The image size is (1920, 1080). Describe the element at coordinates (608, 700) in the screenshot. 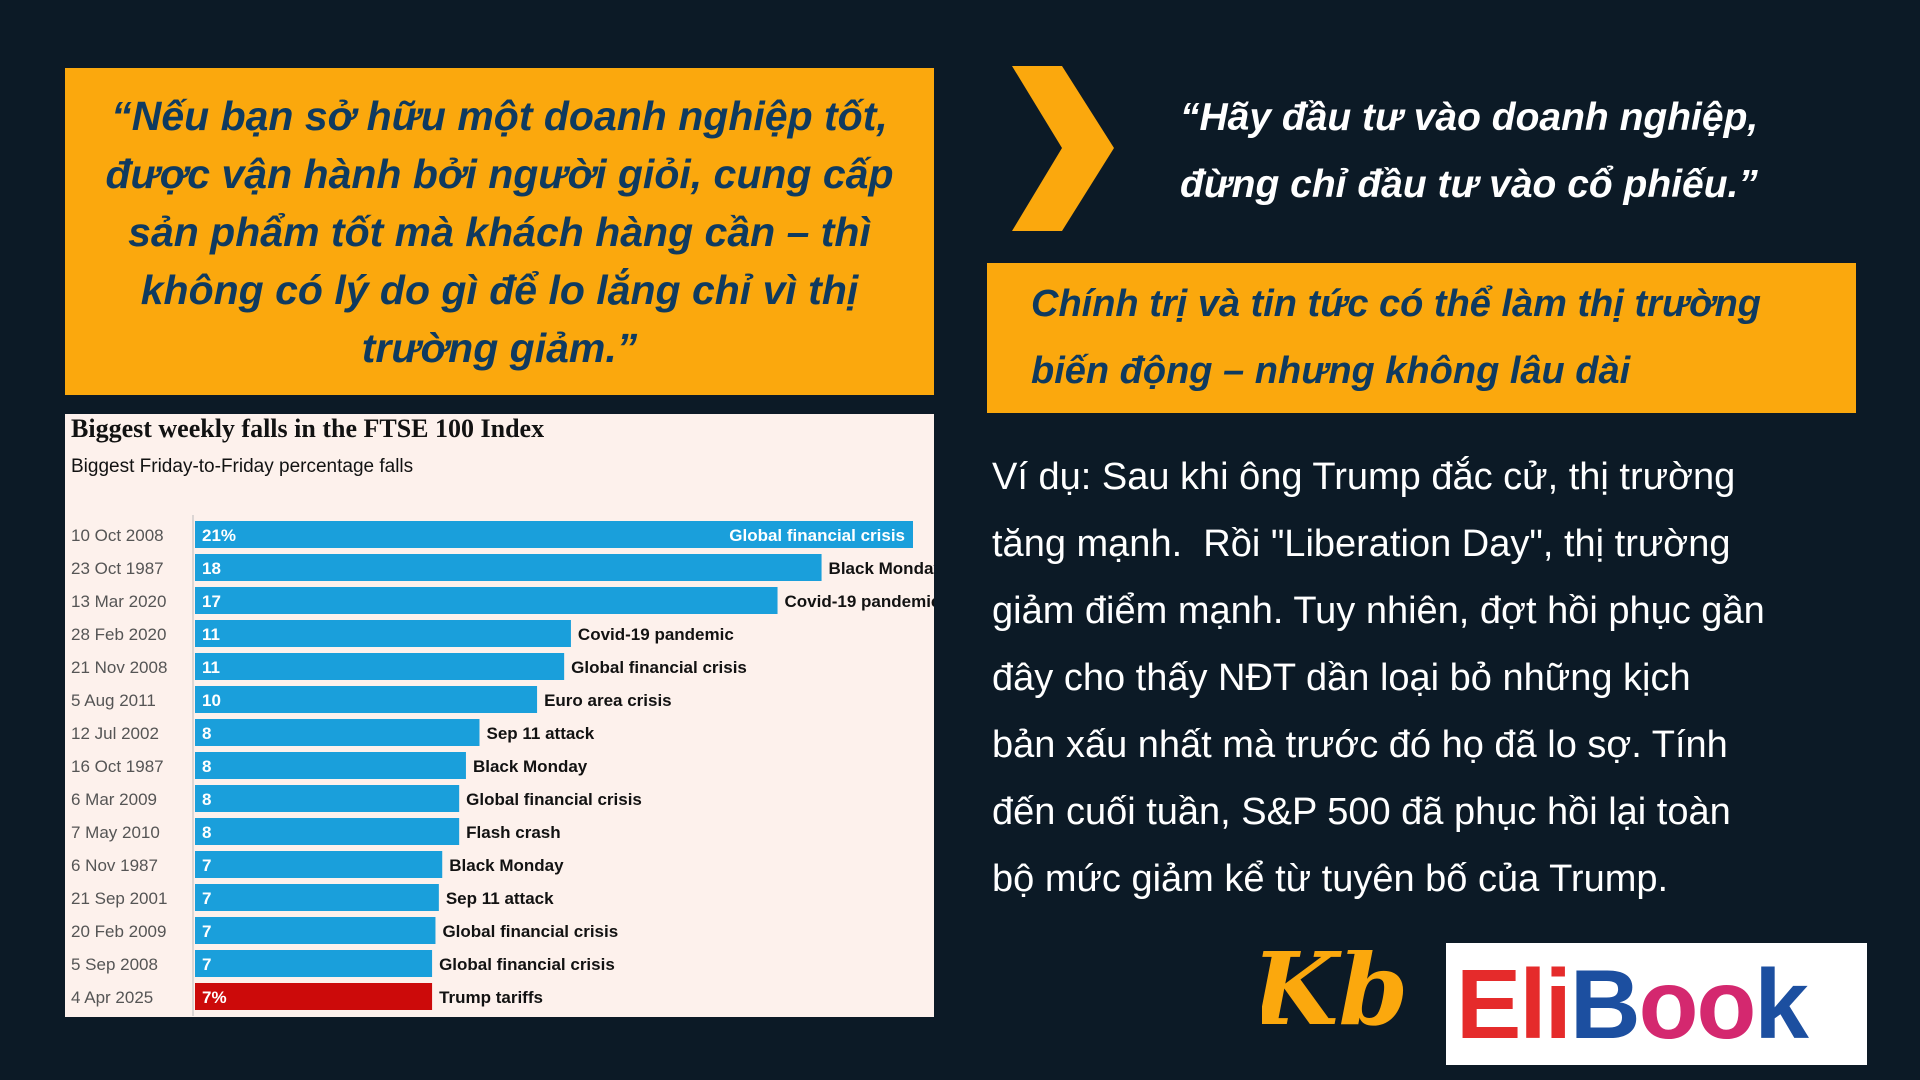

I see `chart-annotation: Euro area crisis` at that location.